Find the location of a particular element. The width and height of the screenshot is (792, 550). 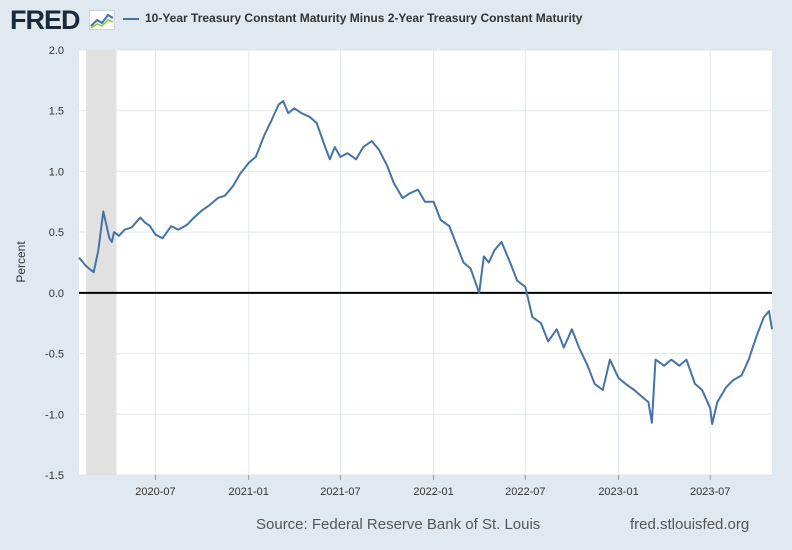

y-tick-label: 1.5 is located at coordinates (56, 112).